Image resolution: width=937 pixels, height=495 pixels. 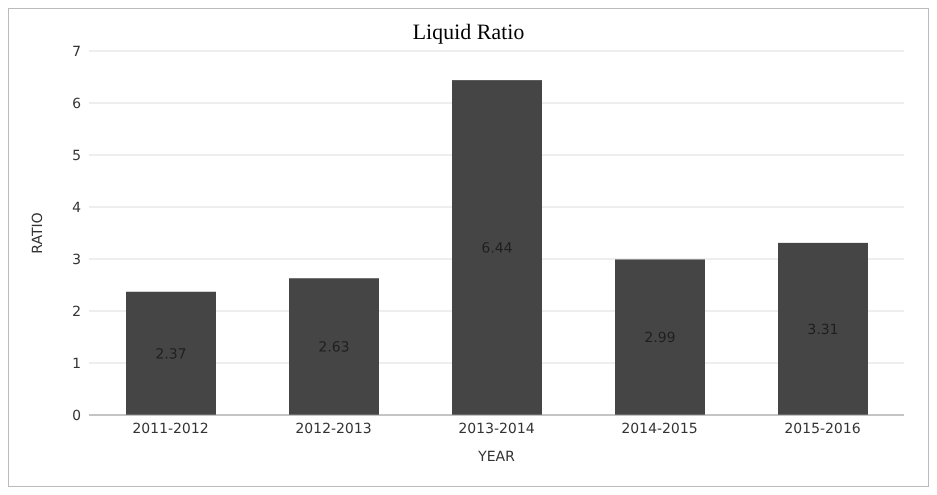 What do you see at coordinates (38, 233) in the screenshot?
I see `y-axis-title: RATIO` at bounding box center [38, 233].